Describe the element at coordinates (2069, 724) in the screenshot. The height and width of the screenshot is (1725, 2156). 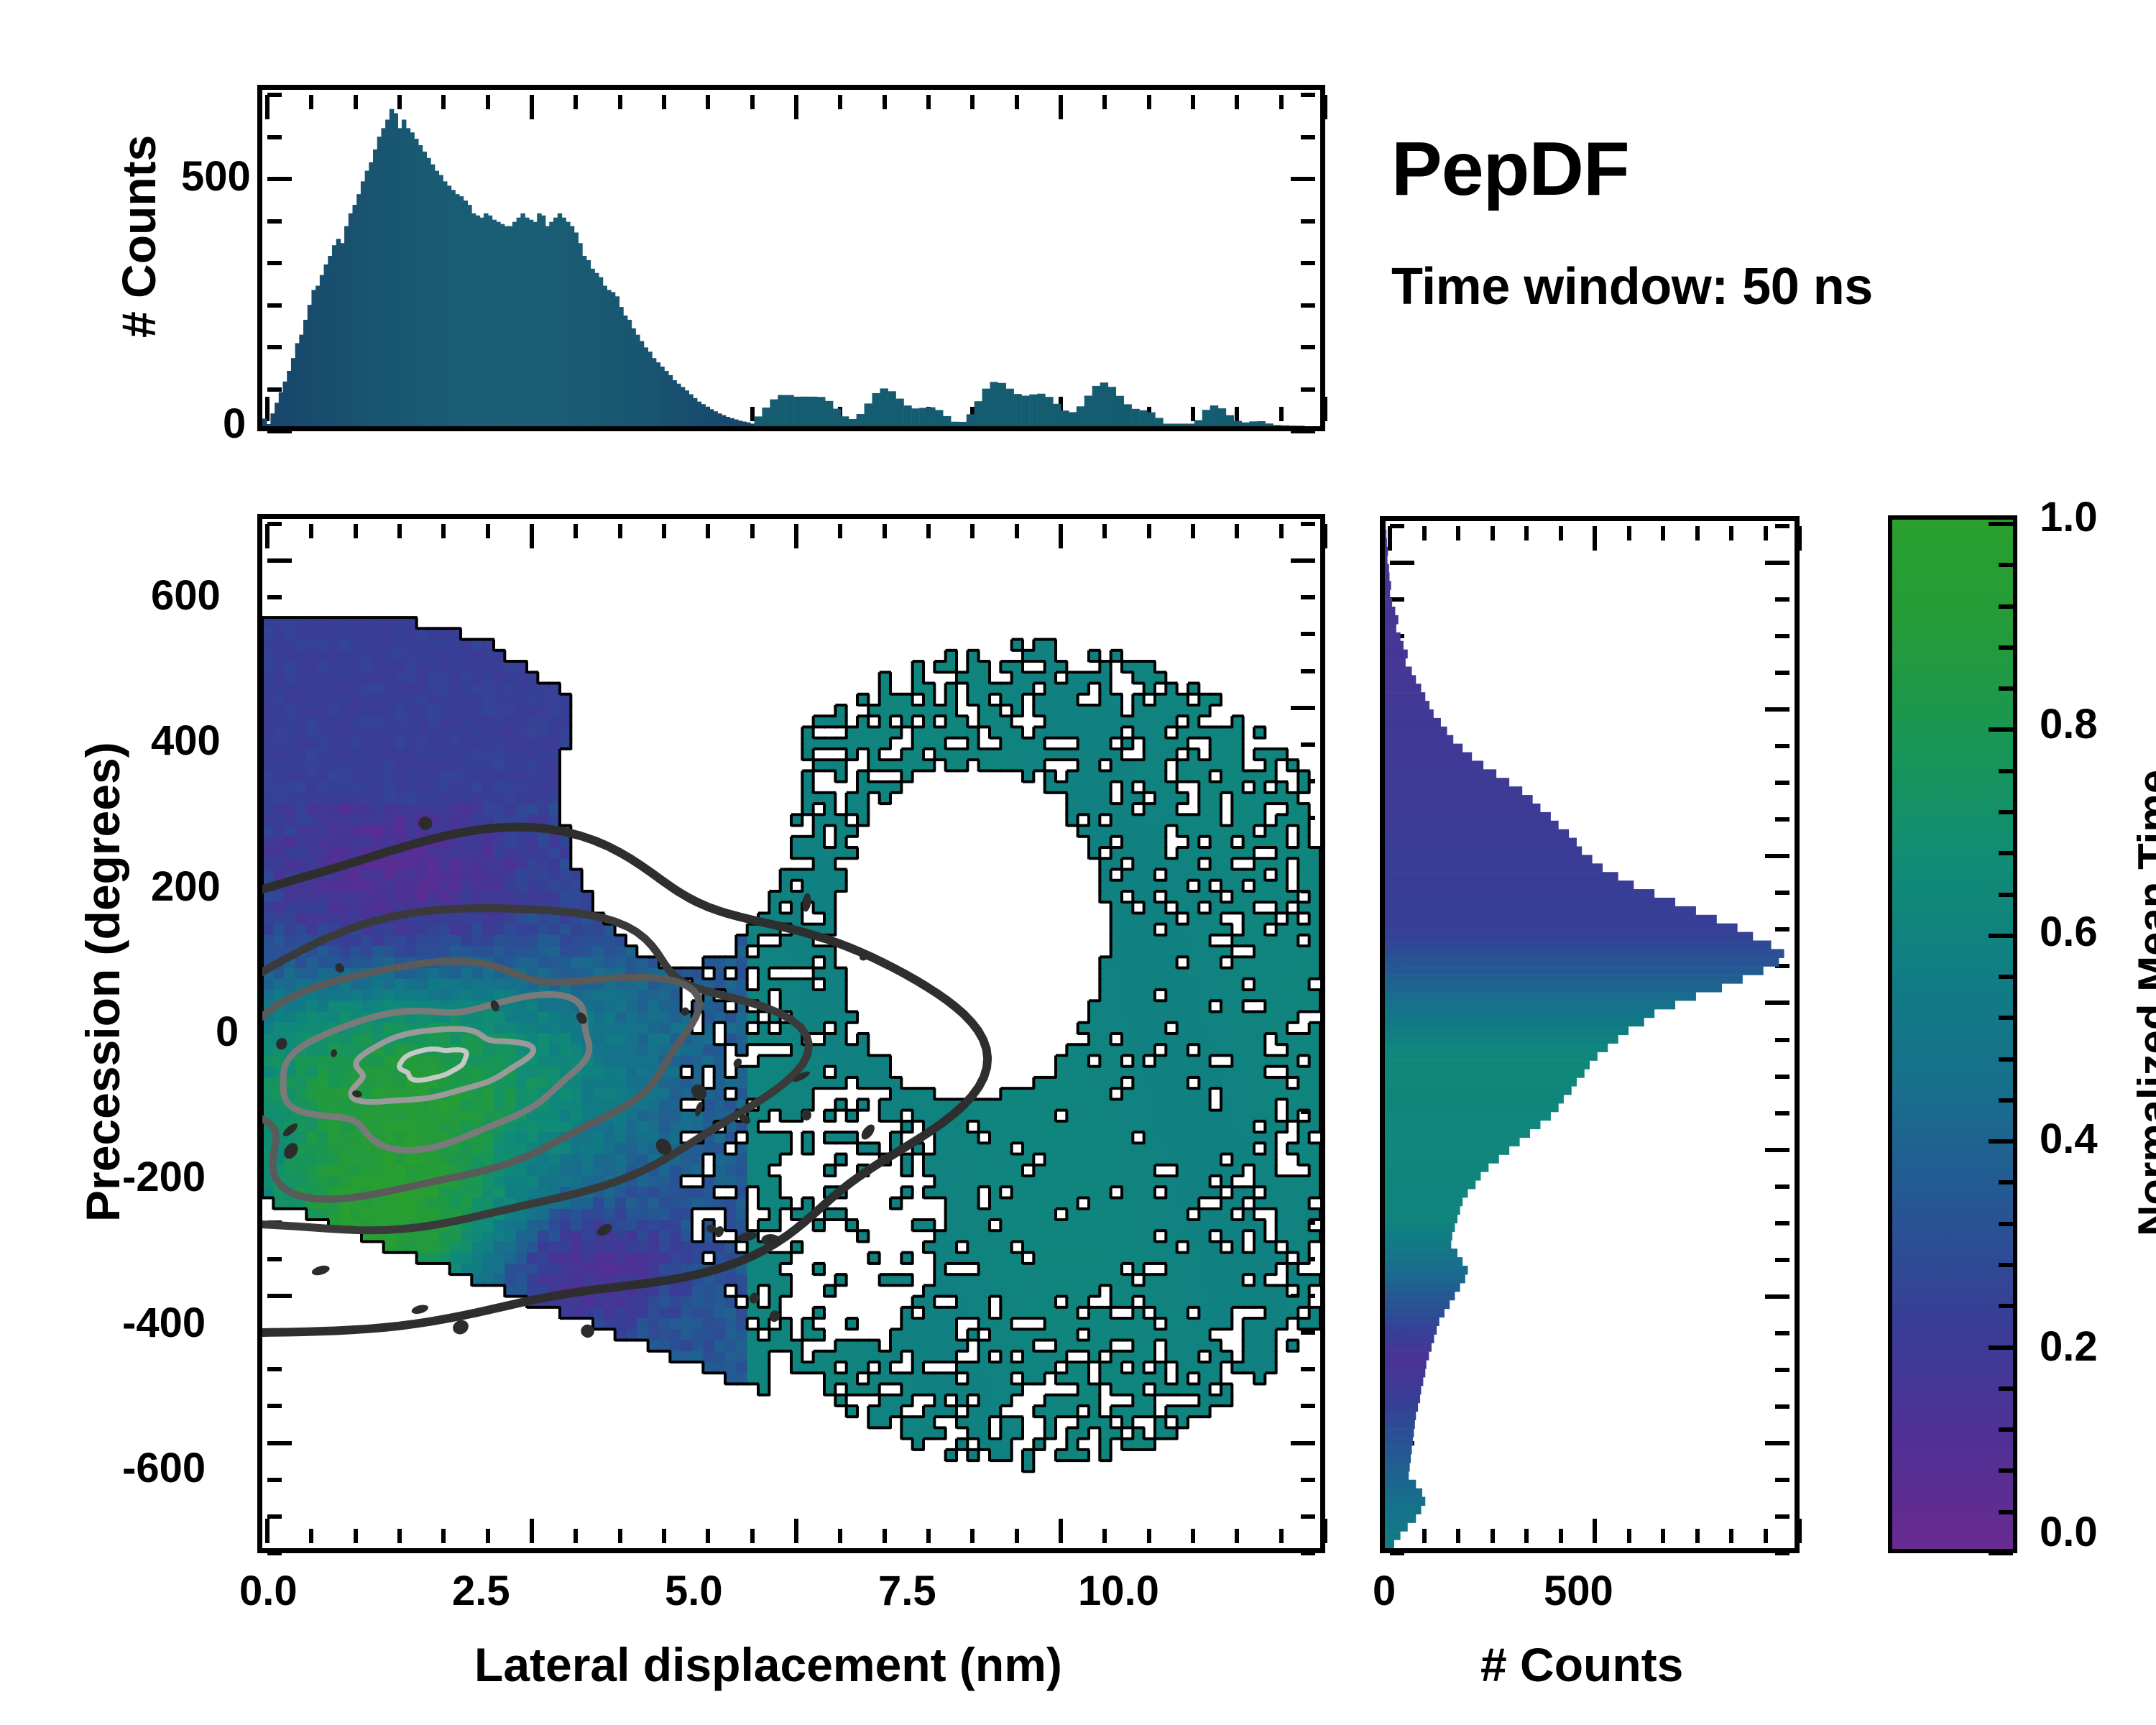
I see `colorbar-tick-0p8: 0.8` at that location.